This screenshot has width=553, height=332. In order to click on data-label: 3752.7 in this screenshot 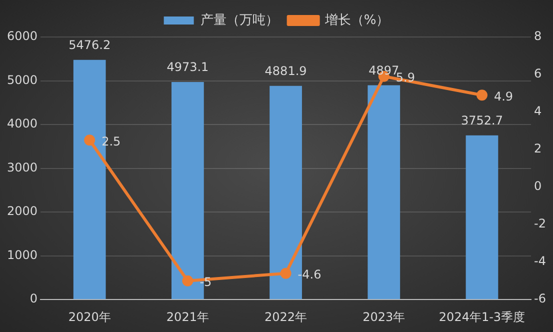, I will do `click(481, 120)`.